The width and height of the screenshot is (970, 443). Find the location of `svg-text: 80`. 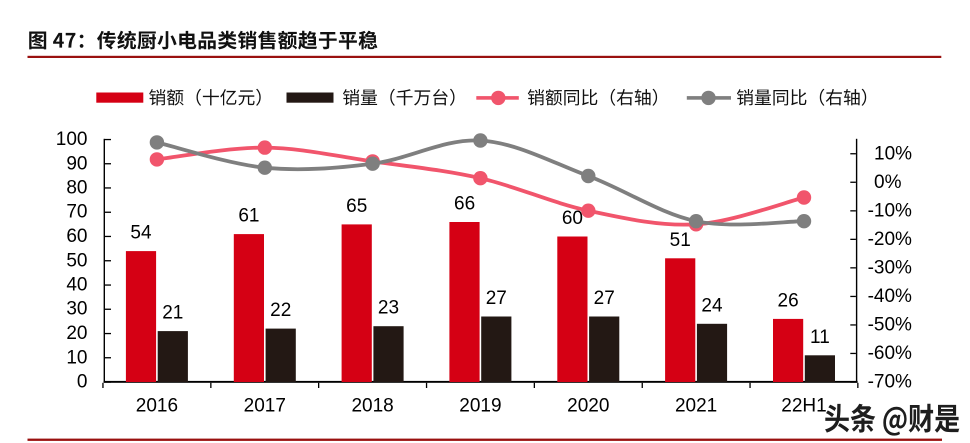

svg-text: 80 is located at coordinates (76, 188).